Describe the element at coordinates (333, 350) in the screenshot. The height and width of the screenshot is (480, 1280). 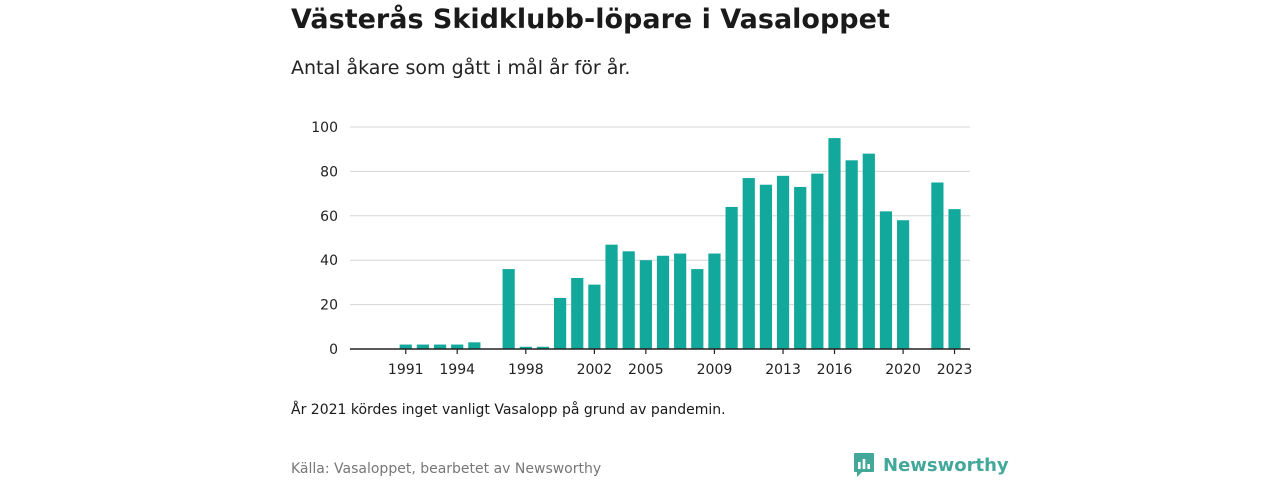
I see `y-tick-label: 0` at that location.